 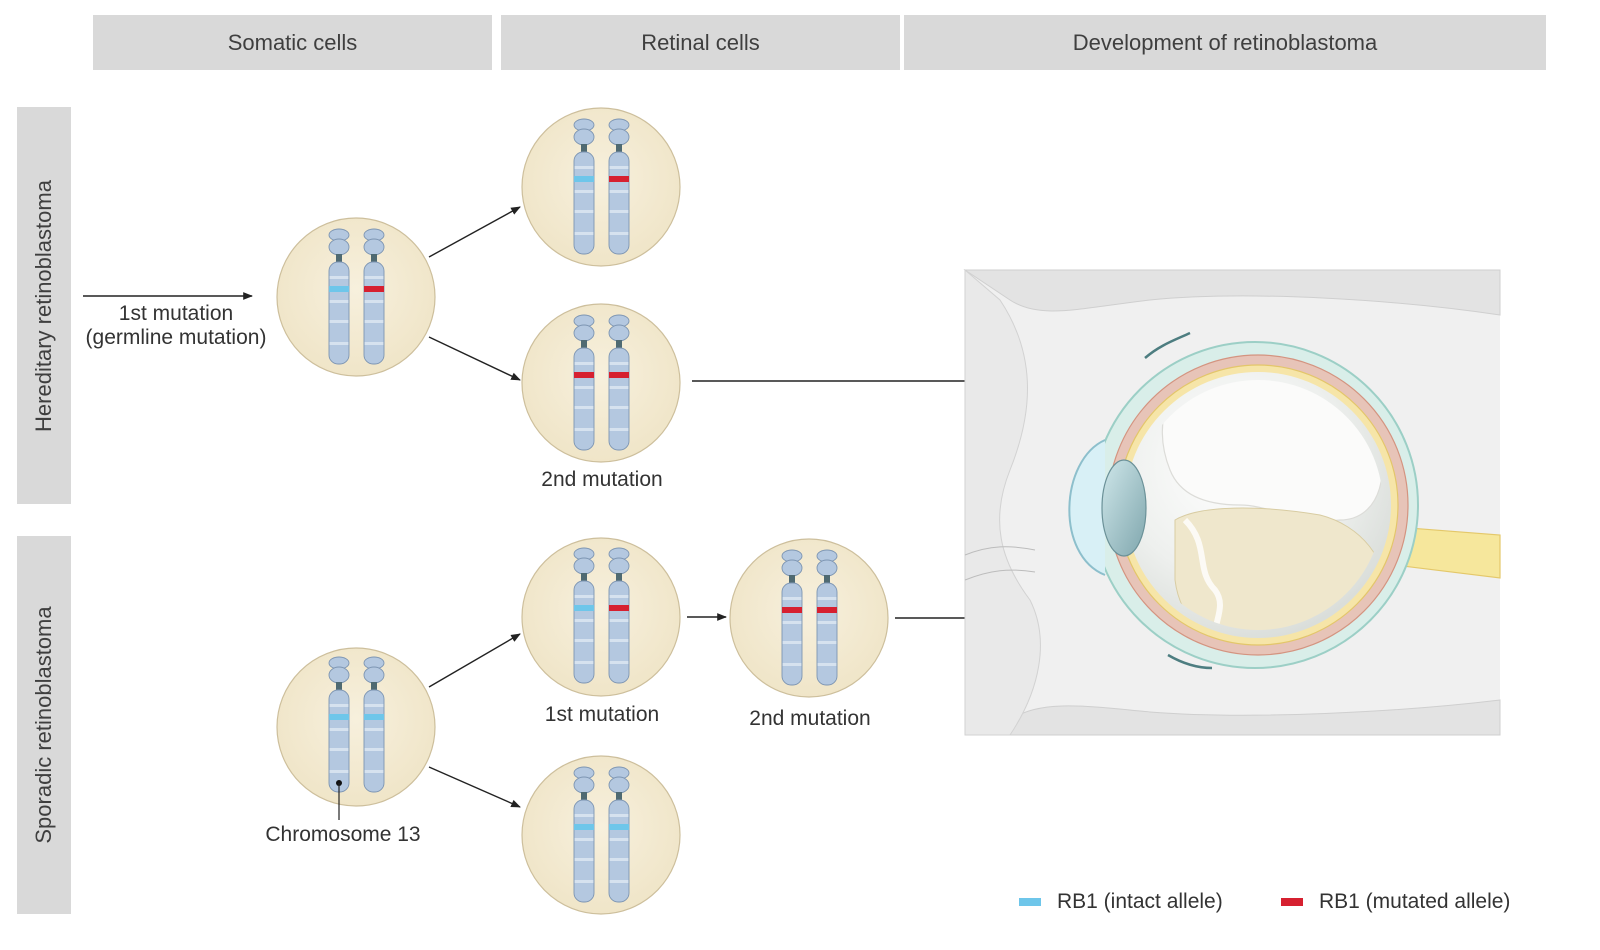 What do you see at coordinates (602, 714) in the screenshot?
I see `label-sporadic-first-mutation: 1st mutation` at bounding box center [602, 714].